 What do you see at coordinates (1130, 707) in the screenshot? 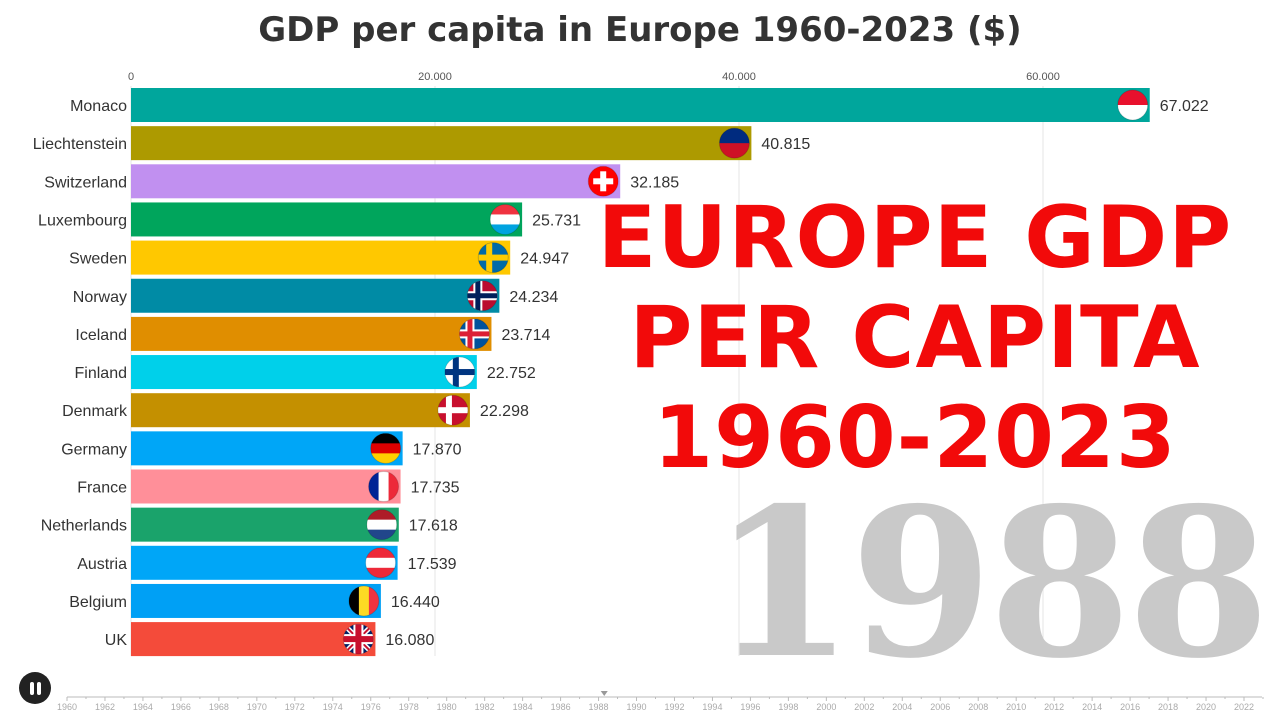
I see `timeline-year-label: 2016` at bounding box center [1130, 707].